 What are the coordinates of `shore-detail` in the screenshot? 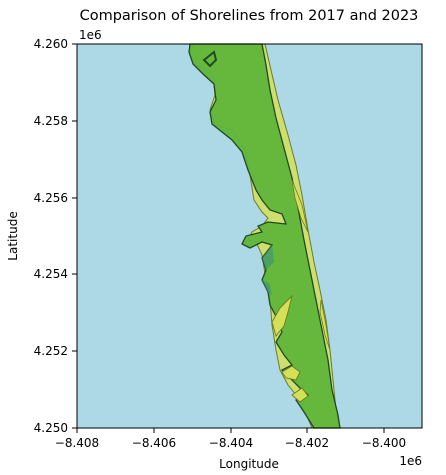 It's located at (210, 59).